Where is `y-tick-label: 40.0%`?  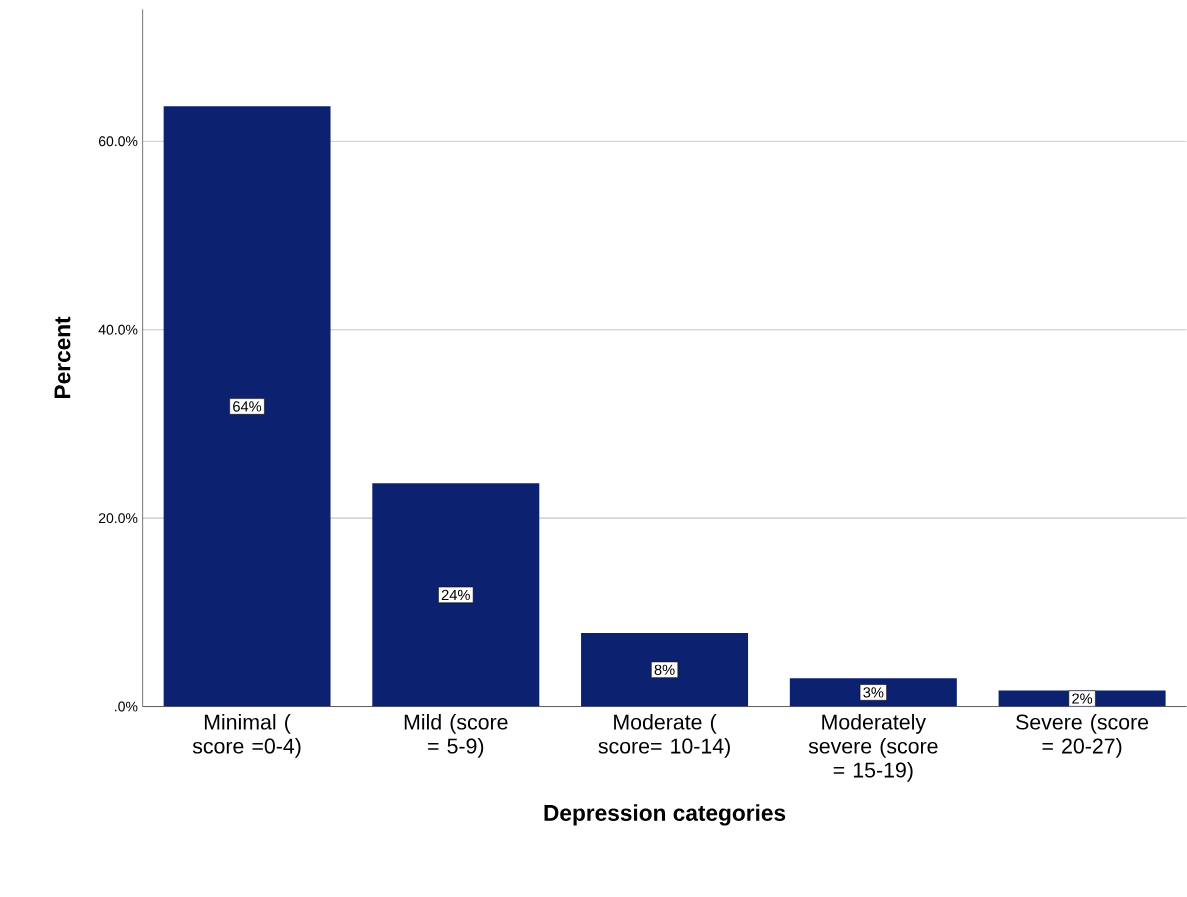
y-tick-label: 40.0% is located at coordinates (118, 329).